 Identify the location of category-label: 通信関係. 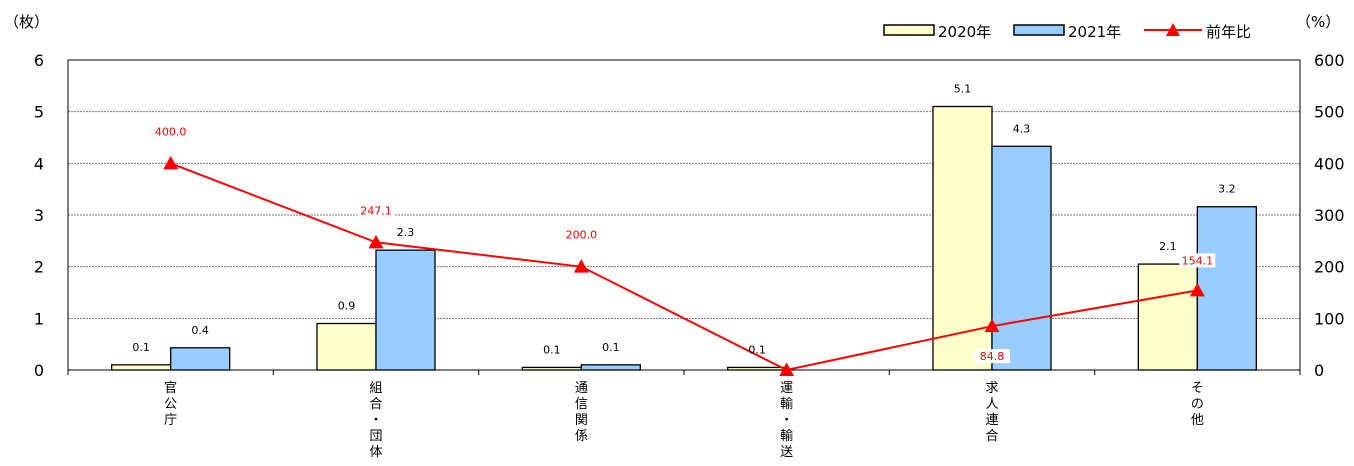
(581, 412).